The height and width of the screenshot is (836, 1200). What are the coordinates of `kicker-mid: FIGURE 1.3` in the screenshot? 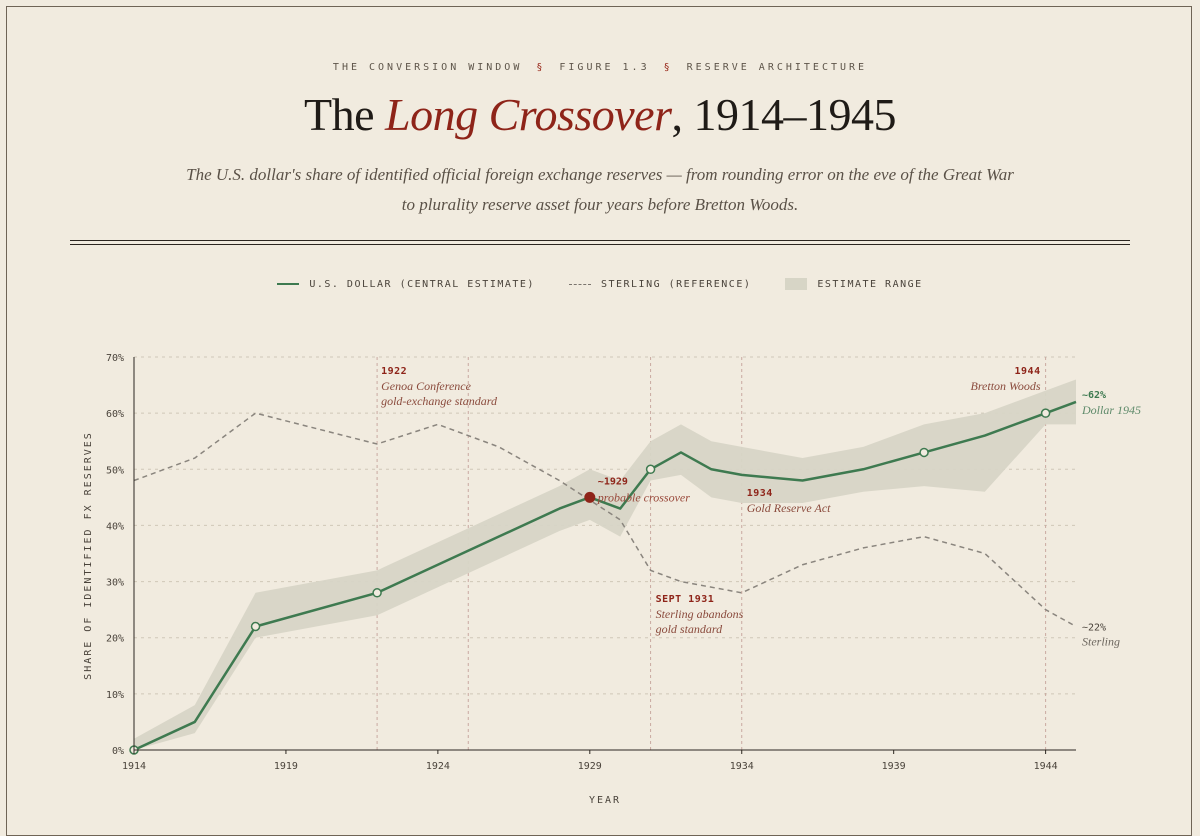 It's located at (604, 67).